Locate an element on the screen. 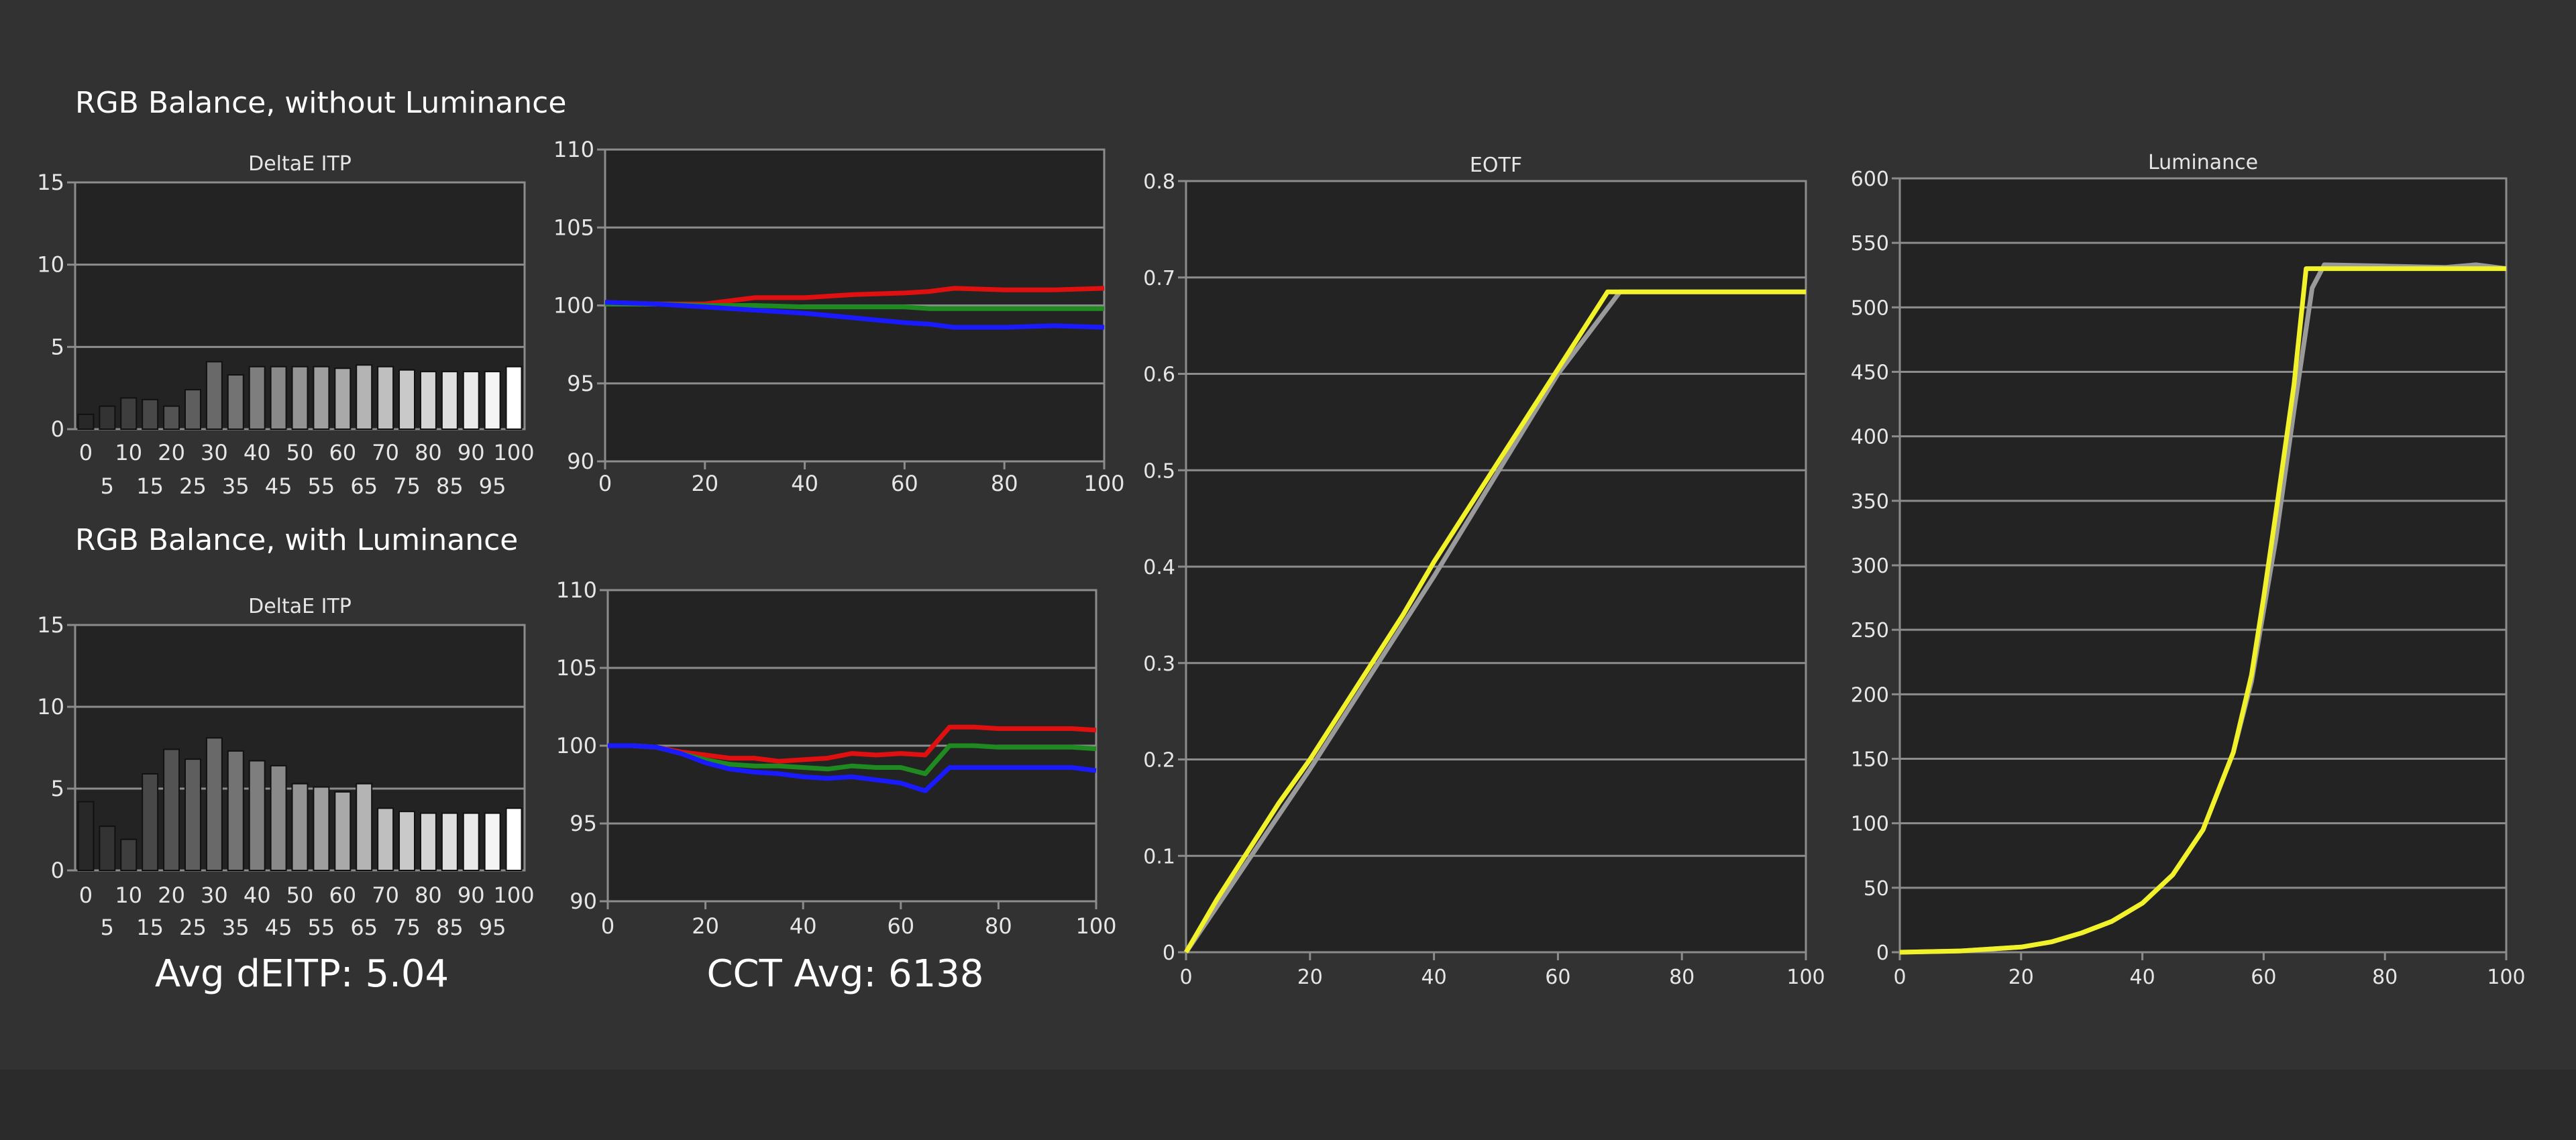 The height and width of the screenshot is (1140, 2576). rgb-bottom-xtick-label: 0 is located at coordinates (607, 926).